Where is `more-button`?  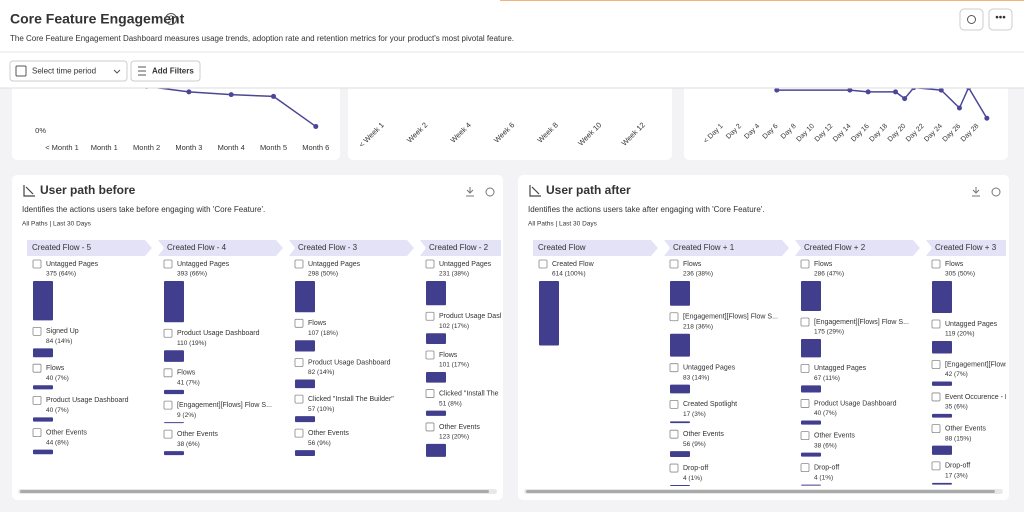 more-button is located at coordinates (1000, 19).